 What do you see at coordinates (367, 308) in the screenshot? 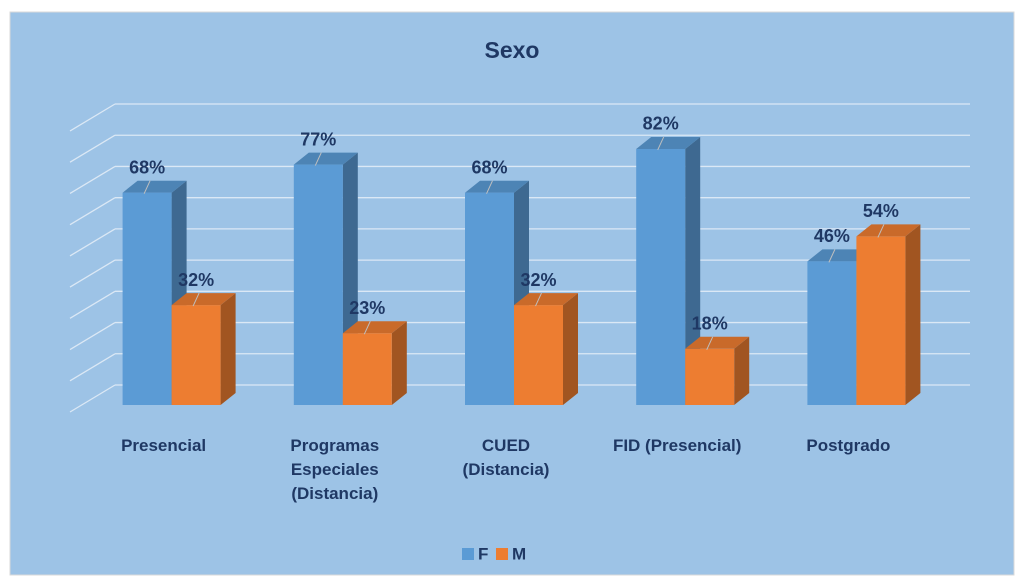
I see `data-label: 23%` at bounding box center [367, 308].